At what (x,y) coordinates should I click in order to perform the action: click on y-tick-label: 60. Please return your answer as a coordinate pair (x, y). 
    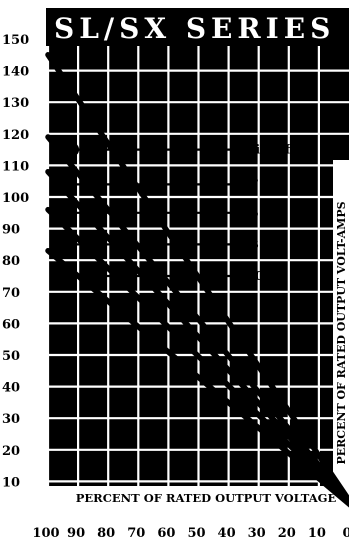
    Looking at the image, I should click on (11, 324).